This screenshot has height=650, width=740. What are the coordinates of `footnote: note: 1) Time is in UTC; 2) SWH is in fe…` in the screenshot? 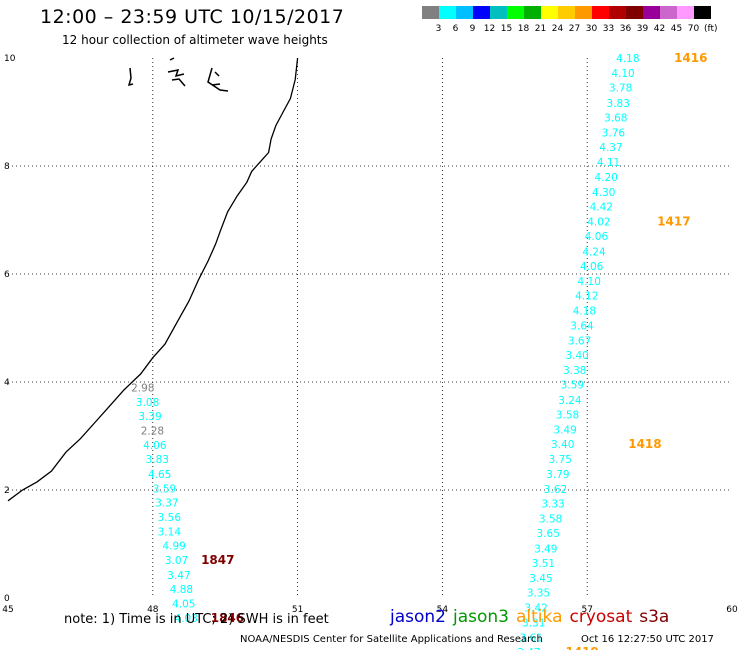 It's located at (196, 619).